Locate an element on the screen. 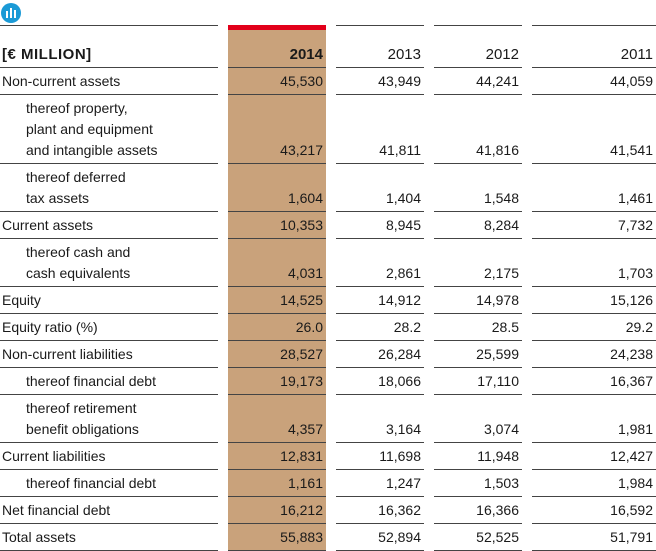 The height and width of the screenshot is (551, 656). row-label: Non-current liabilities is located at coordinates (109, 354).